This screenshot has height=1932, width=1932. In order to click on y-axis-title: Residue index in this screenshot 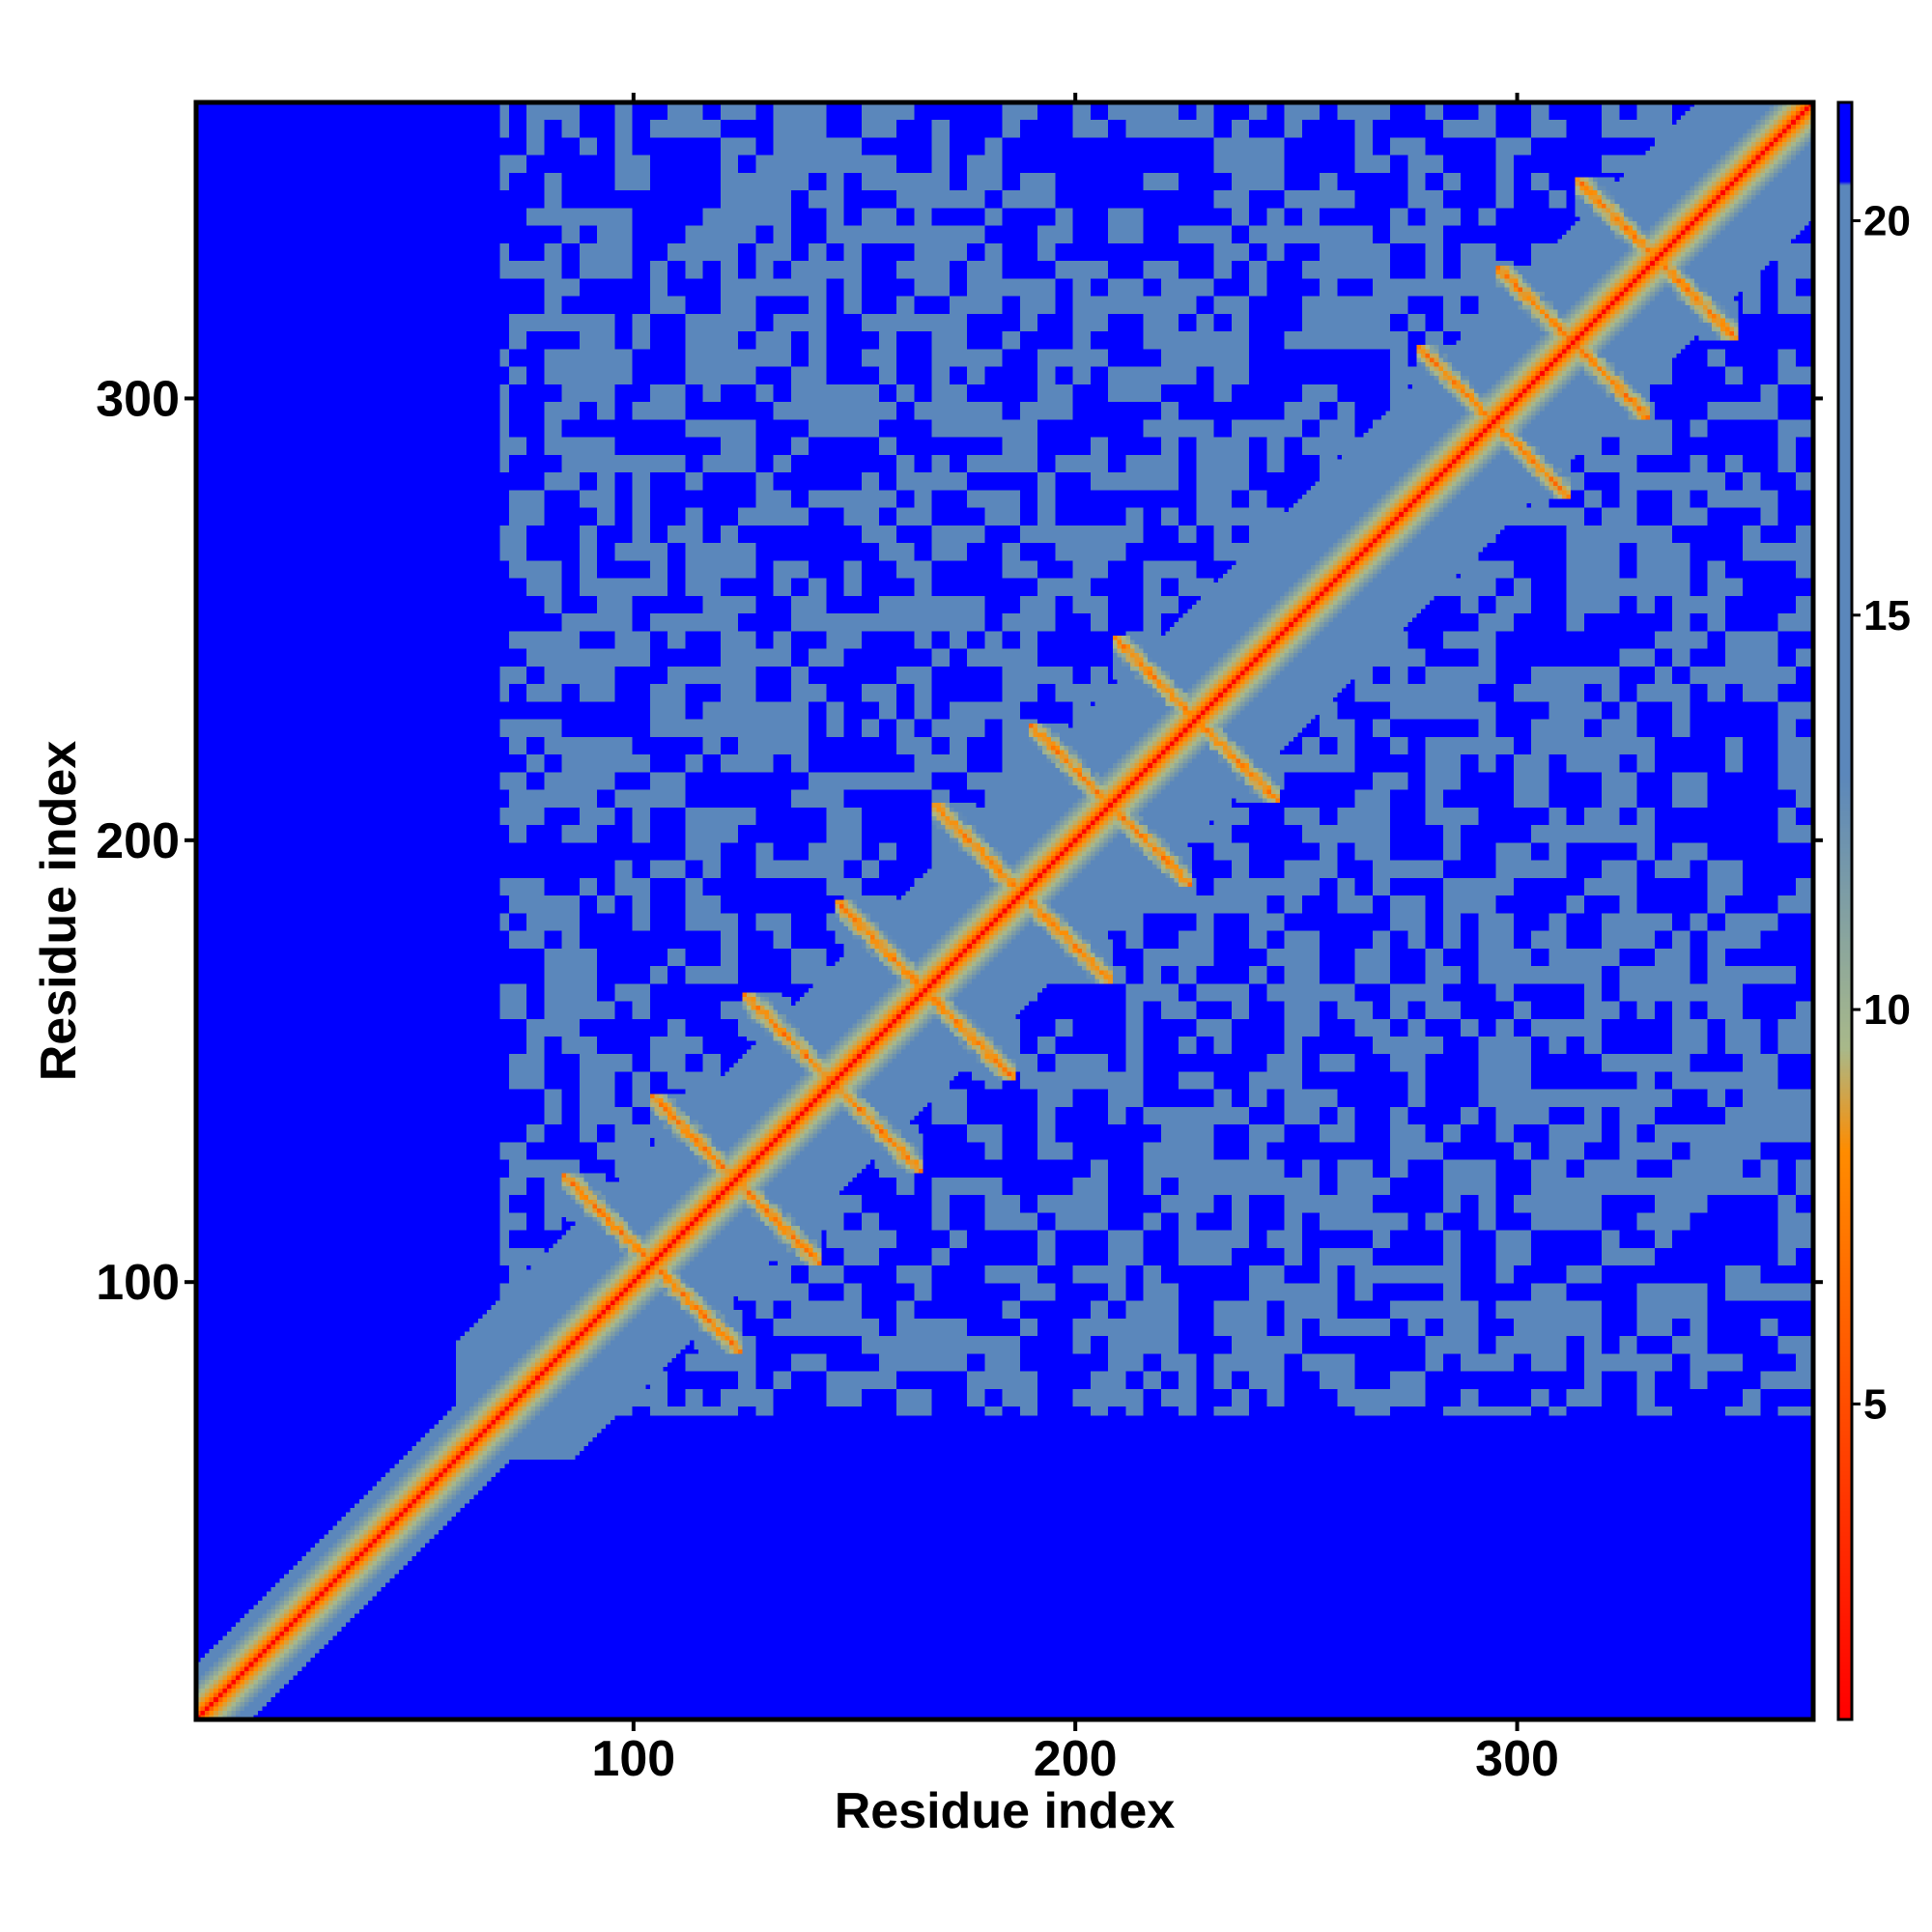, I will do `click(59, 911)`.